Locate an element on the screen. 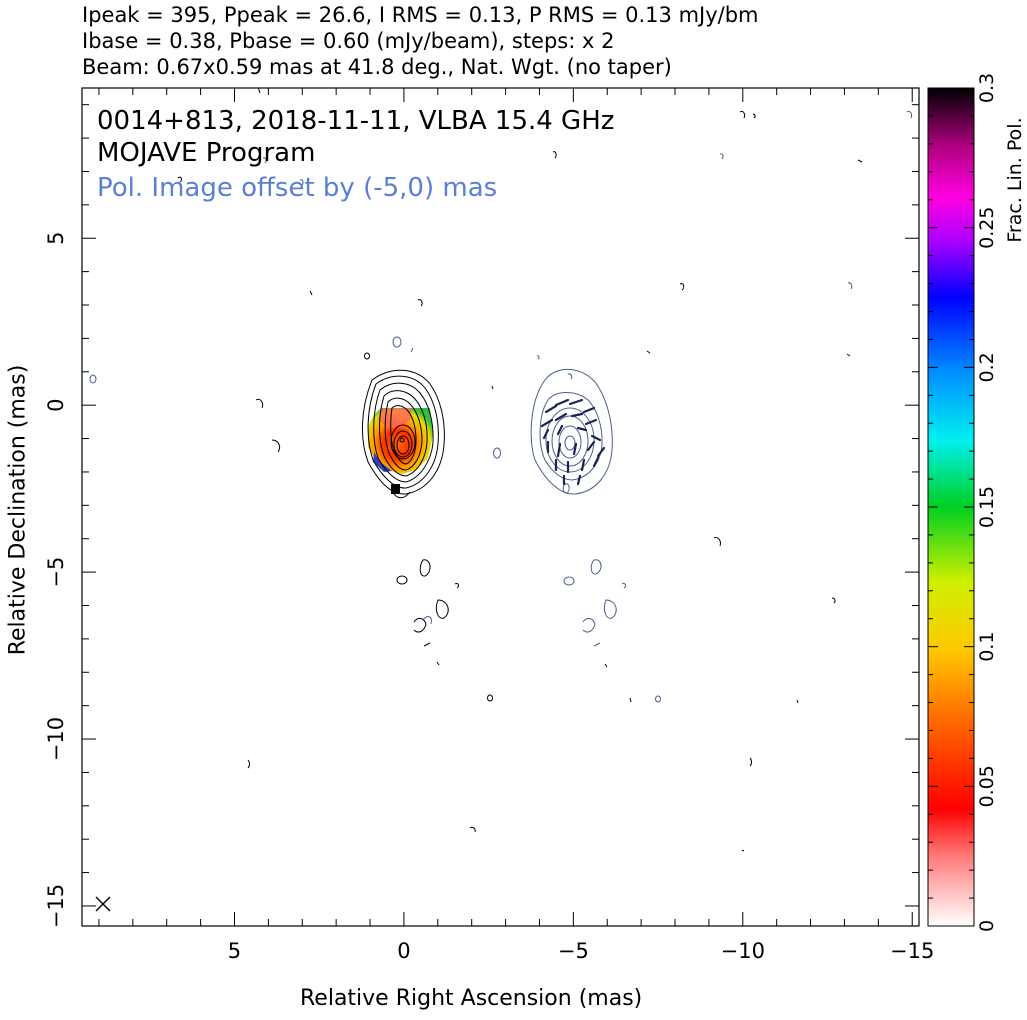  y-tick-label: −5 is located at coordinates (56, 572).